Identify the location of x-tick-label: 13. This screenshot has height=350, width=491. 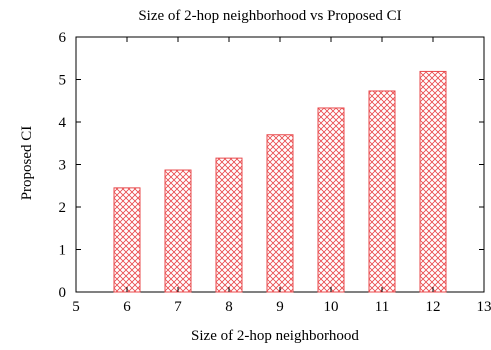
(484, 307).